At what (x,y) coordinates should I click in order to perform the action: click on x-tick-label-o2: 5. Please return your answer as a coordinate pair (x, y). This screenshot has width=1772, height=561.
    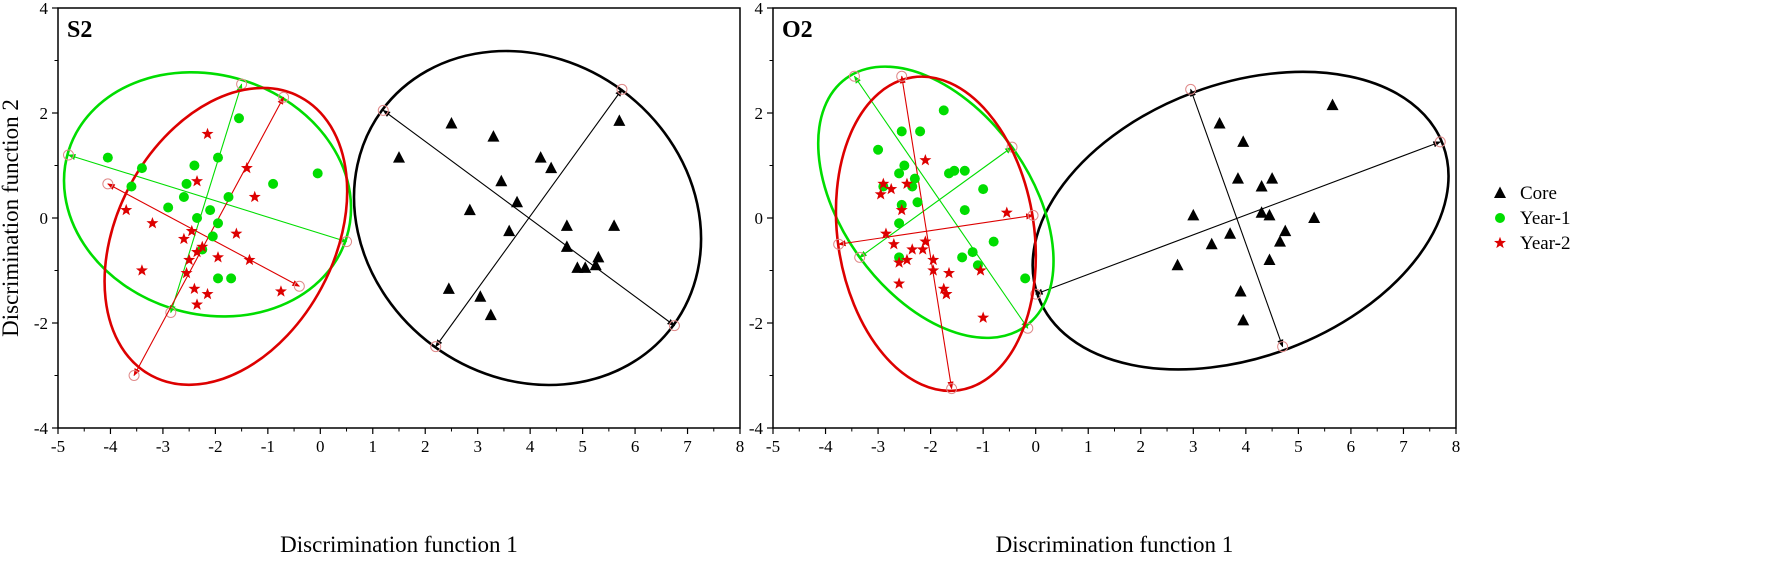
    Looking at the image, I should click on (1298, 446).